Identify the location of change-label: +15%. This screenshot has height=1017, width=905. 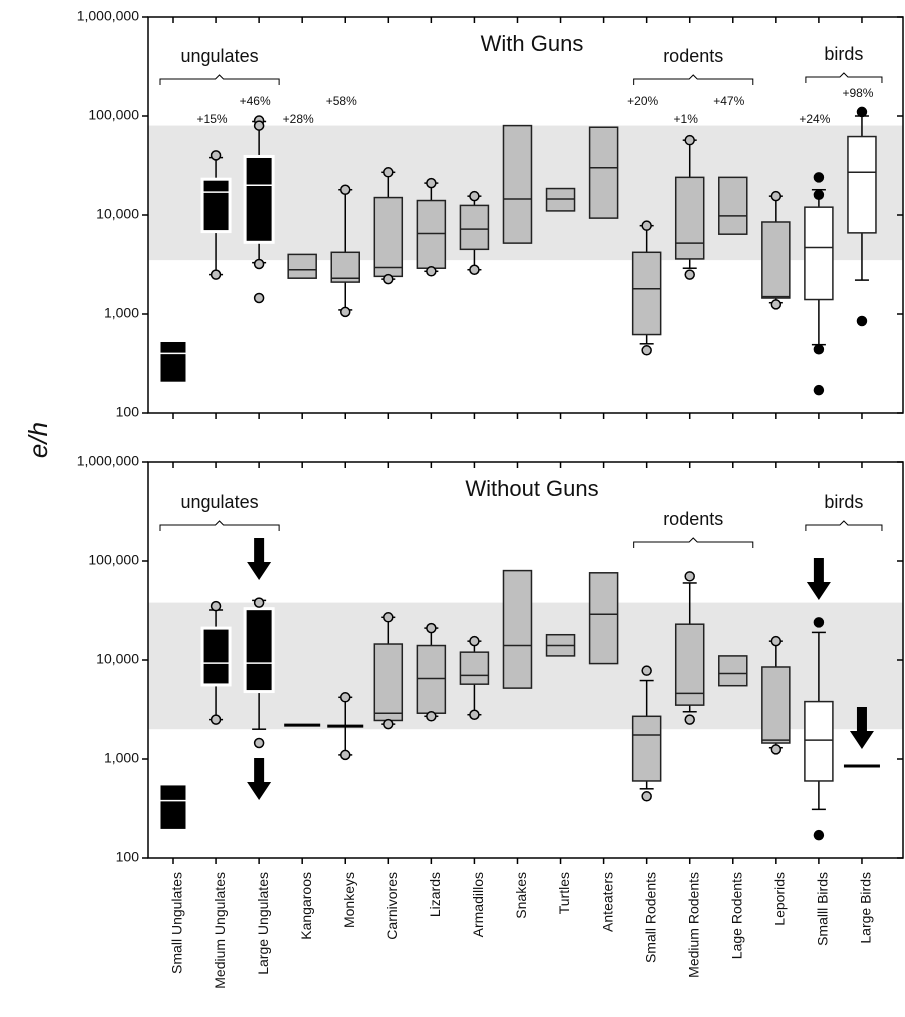
(212, 119).